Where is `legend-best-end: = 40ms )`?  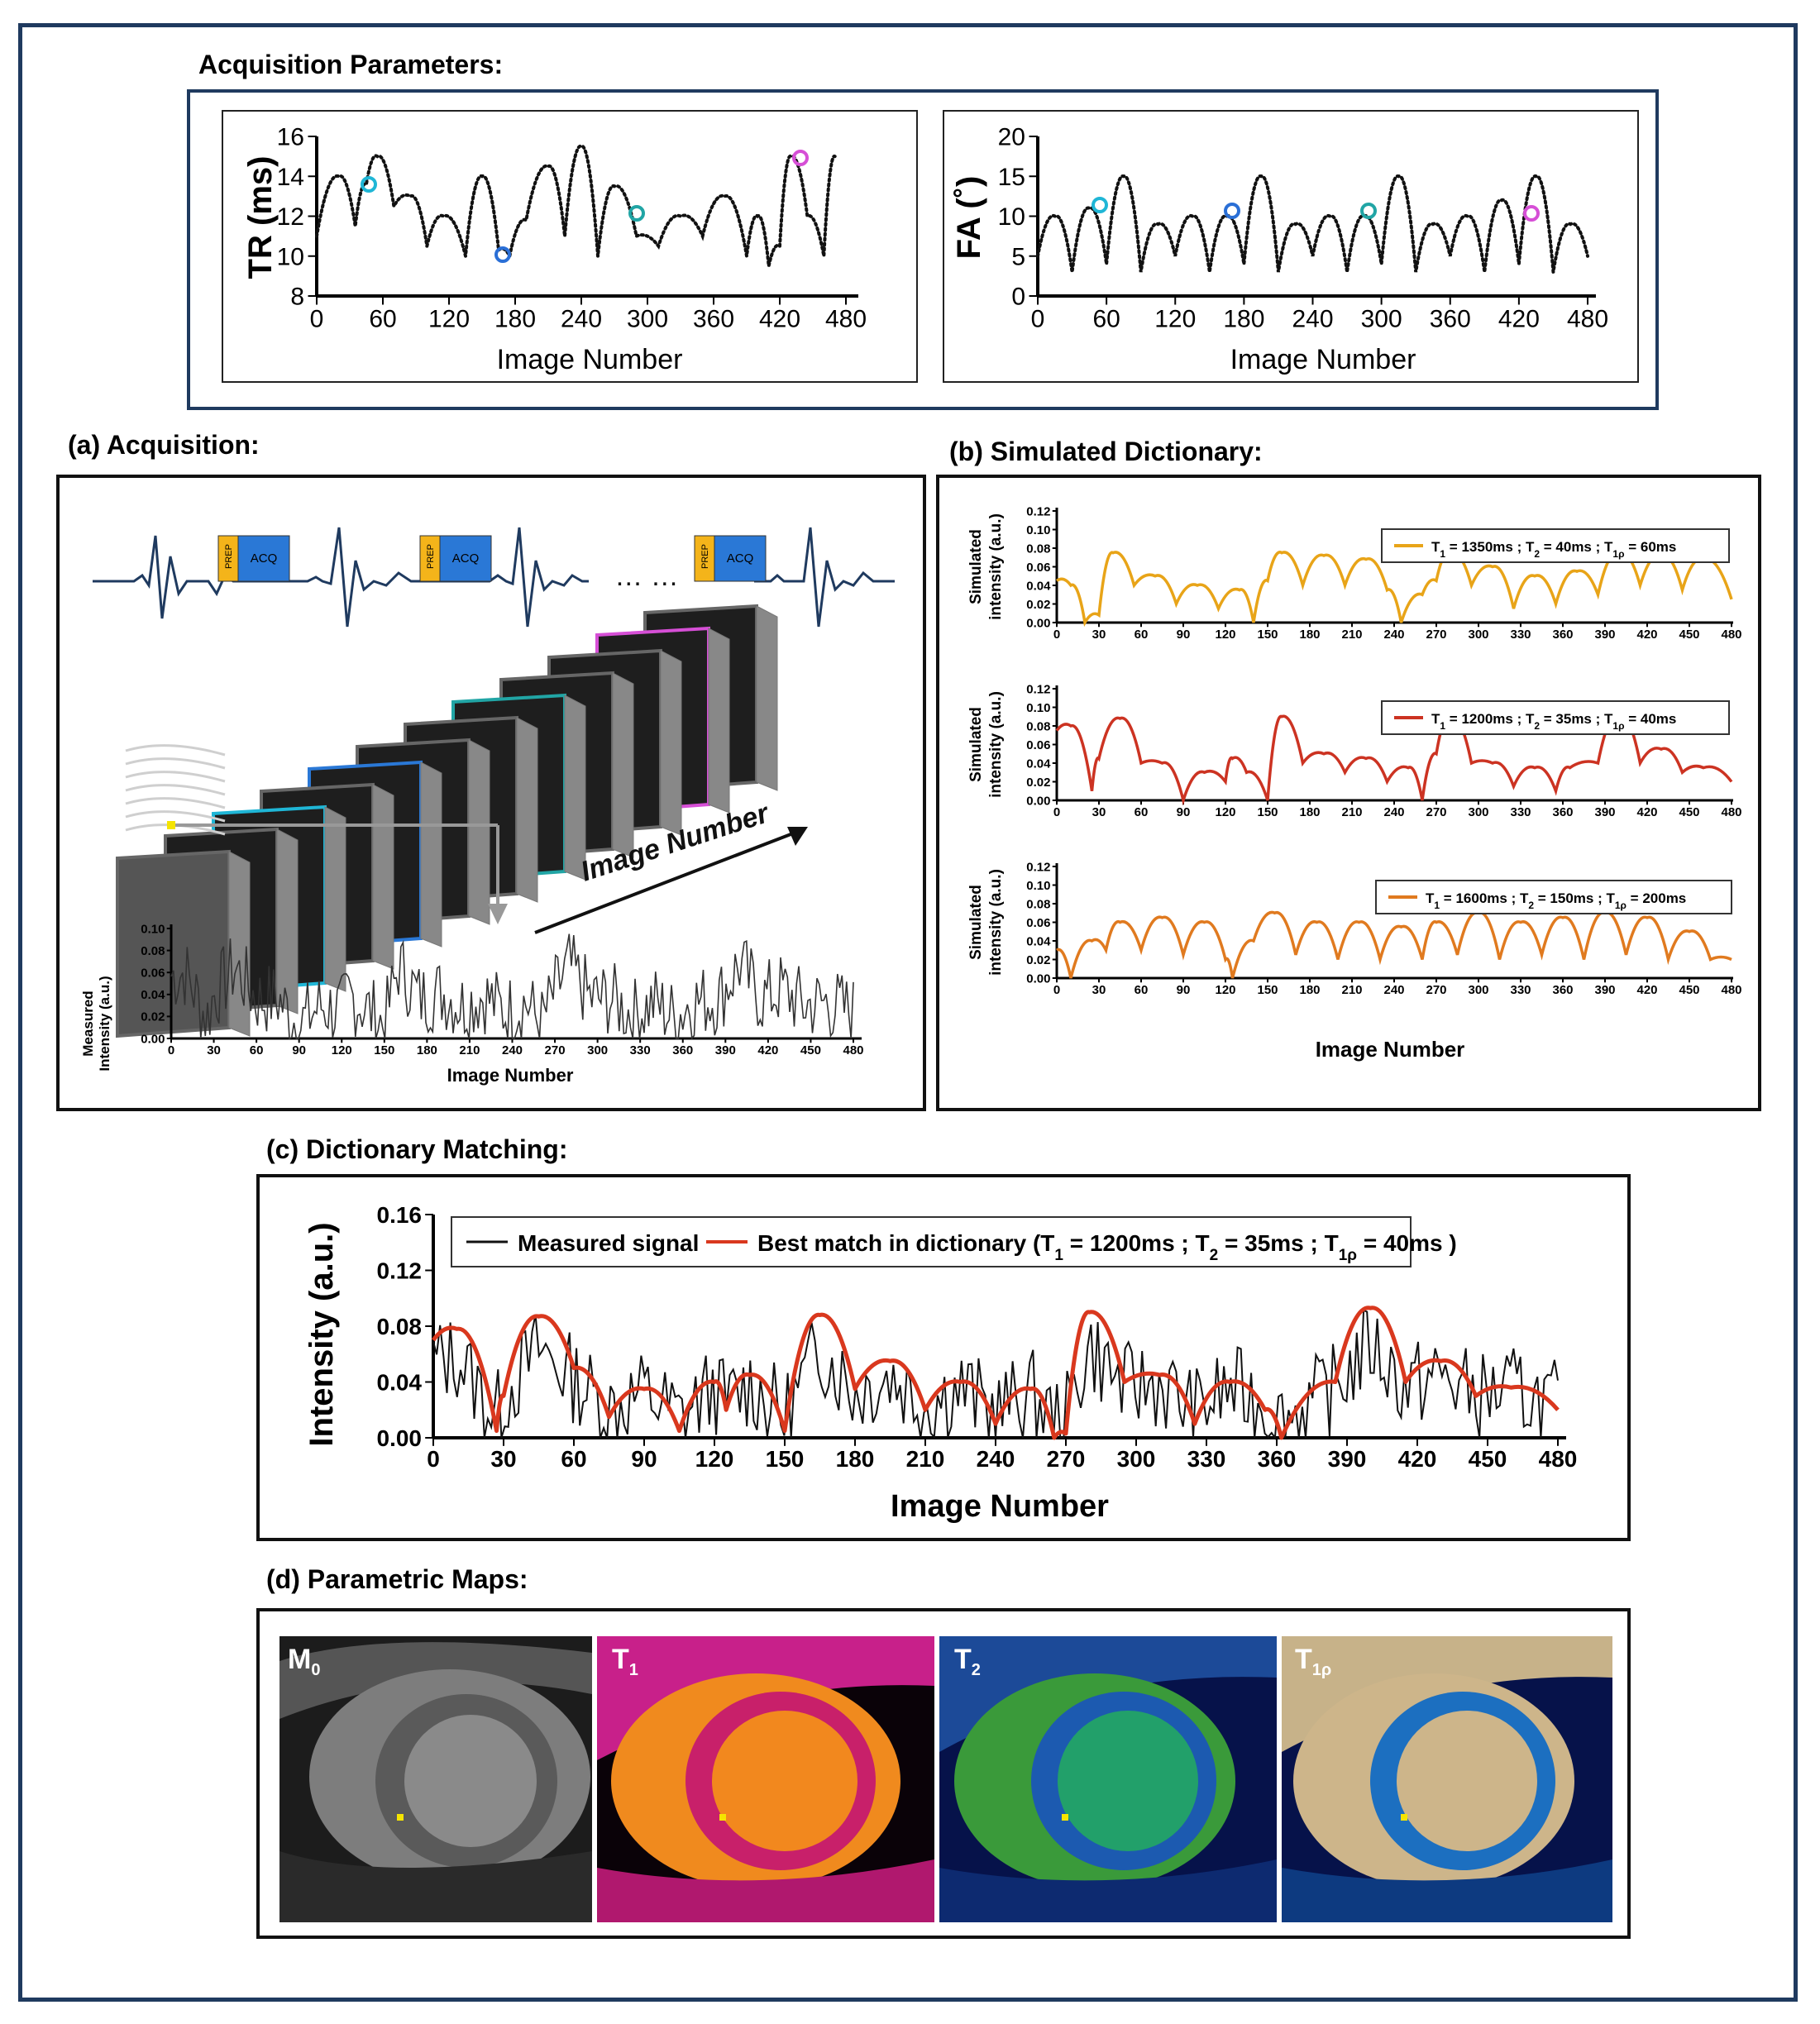 legend-best-end: = 40ms ) is located at coordinates (1407, 1243).